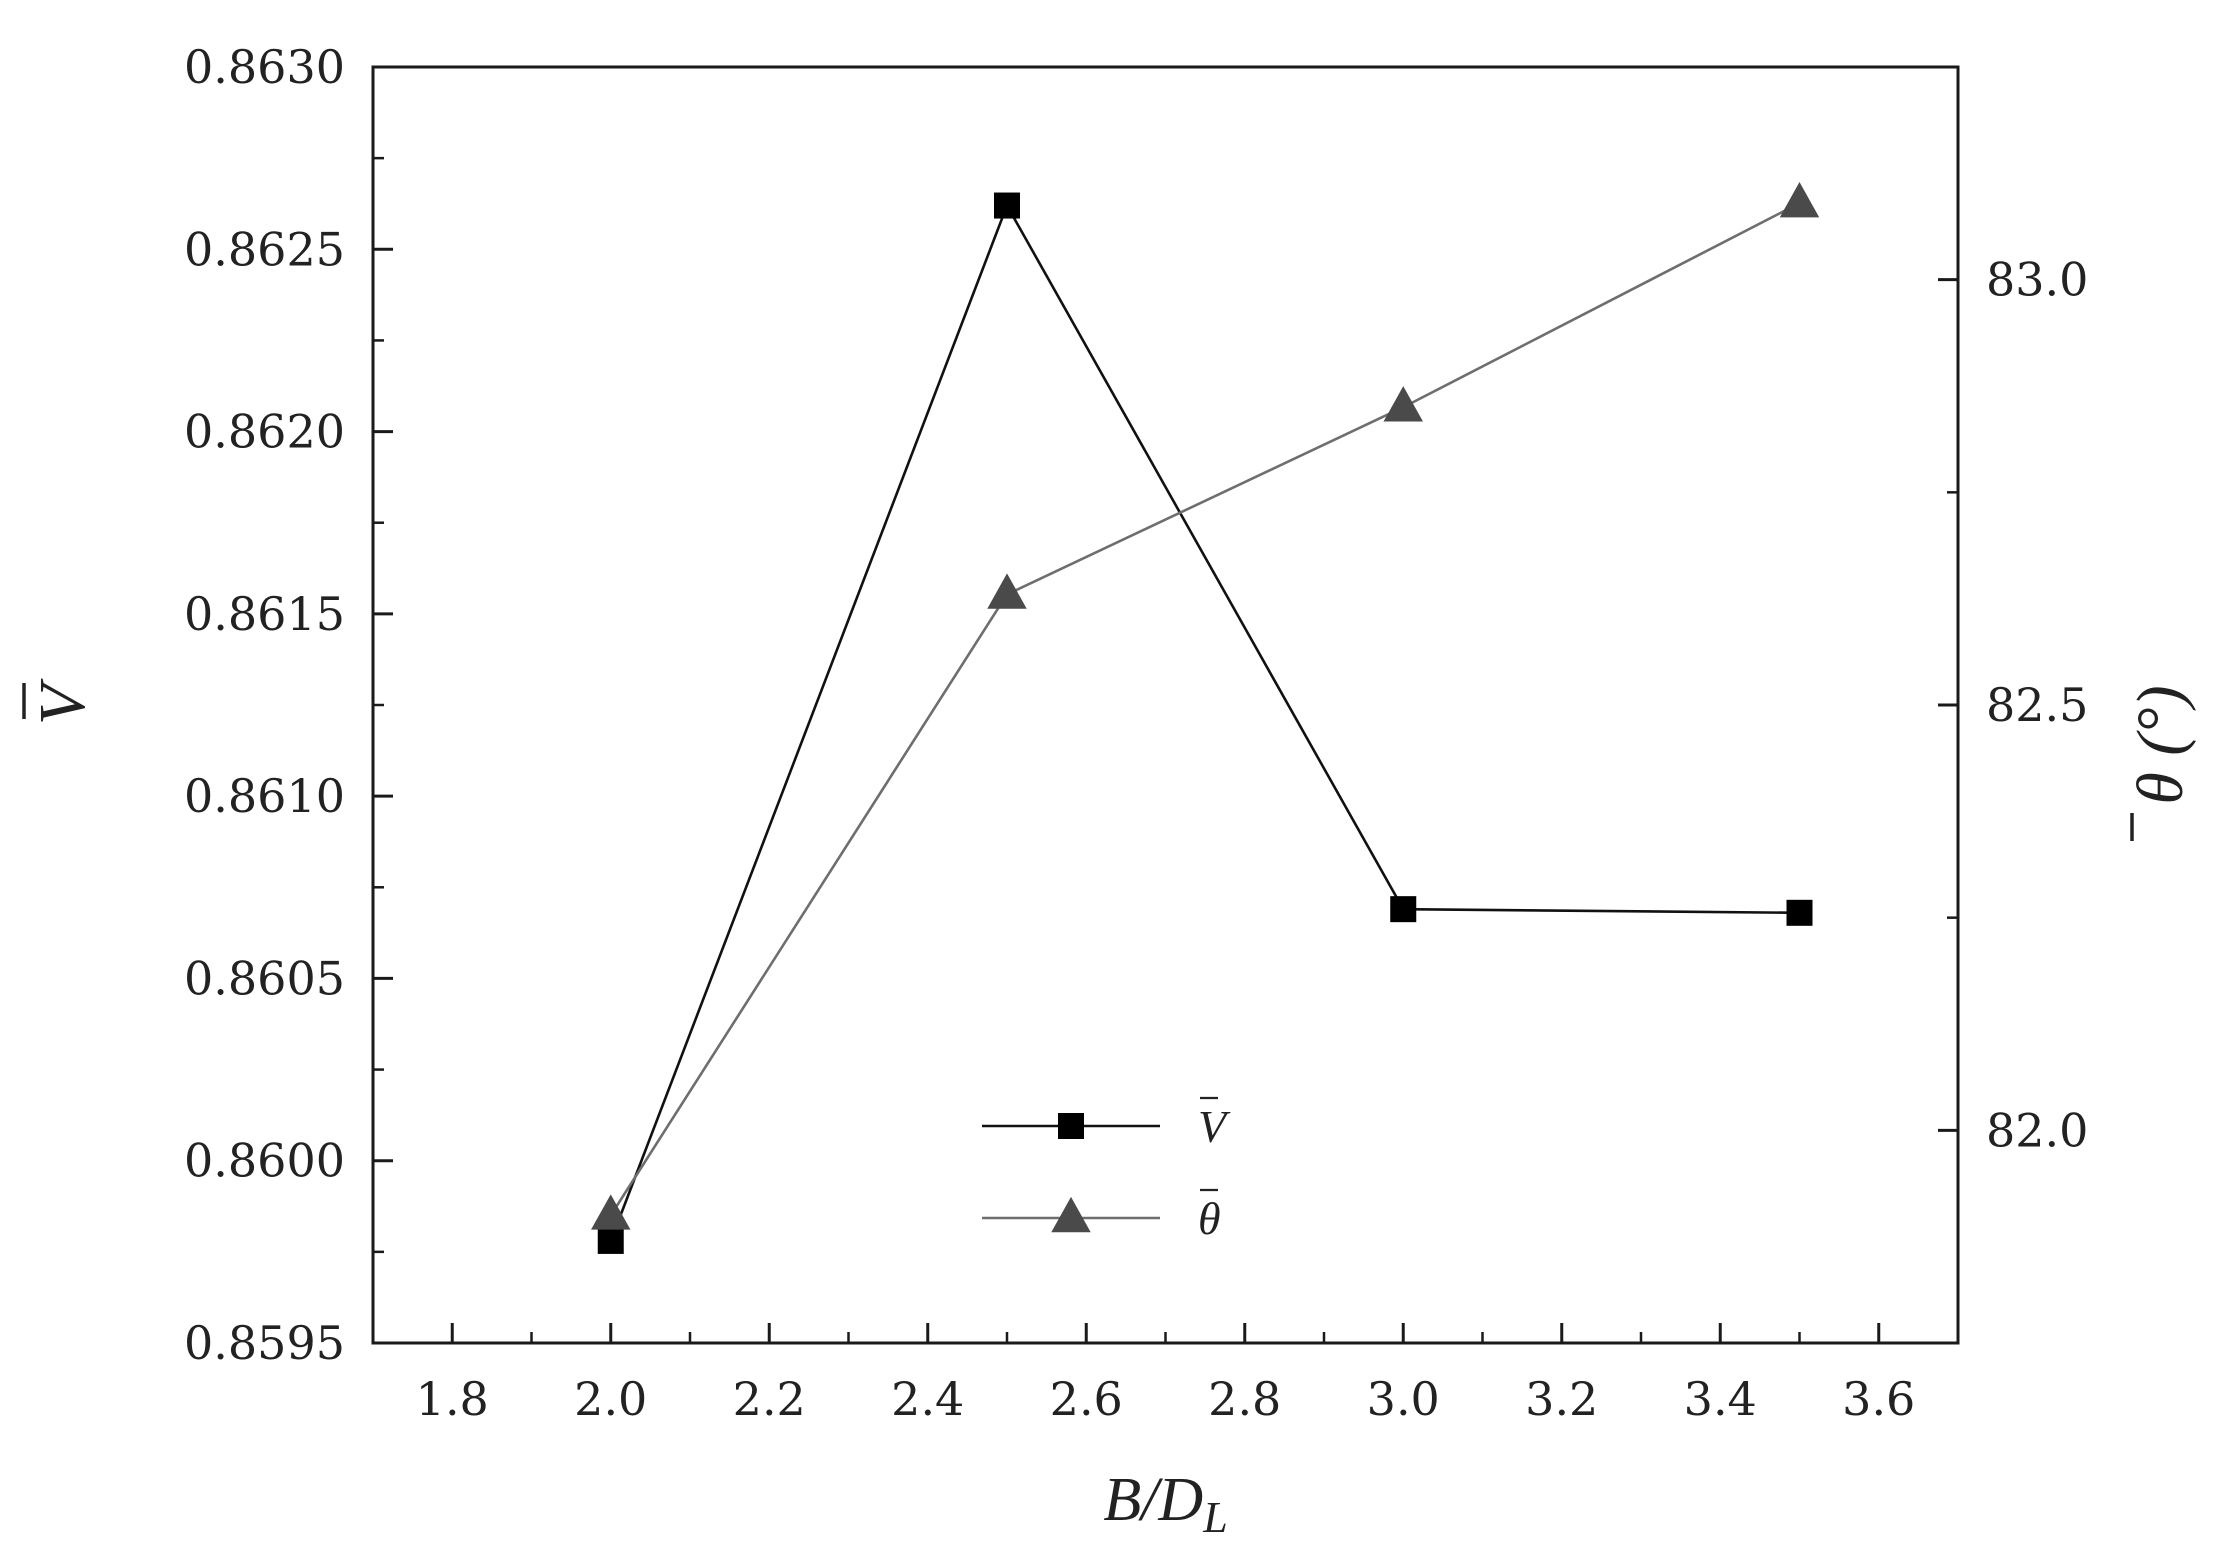 This screenshot has height=1561, width=2217. Describe the element at coordinates (264, 978) in the screenshot. I see `left-tick-label: 0.8605` at that location.